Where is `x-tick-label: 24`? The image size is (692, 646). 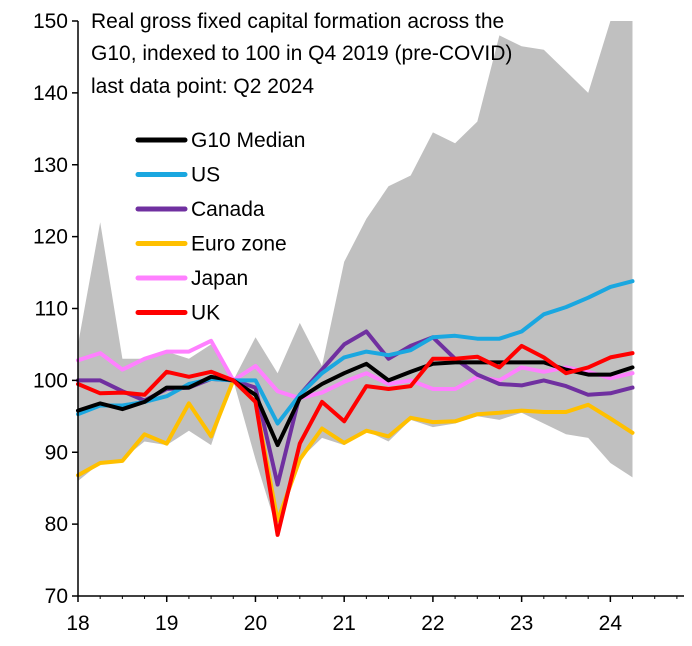 x-tick-label: 24 is located at coordinates (611, 623).